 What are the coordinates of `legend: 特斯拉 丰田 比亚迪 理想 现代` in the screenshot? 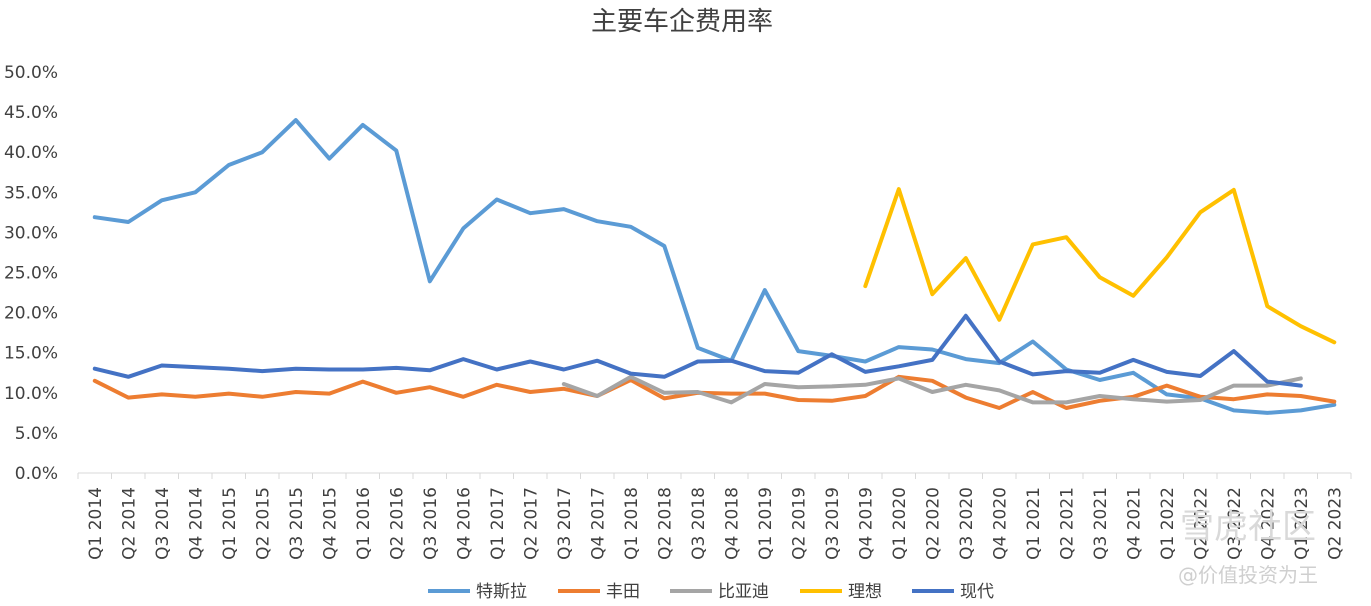 It's located at (711, 592).